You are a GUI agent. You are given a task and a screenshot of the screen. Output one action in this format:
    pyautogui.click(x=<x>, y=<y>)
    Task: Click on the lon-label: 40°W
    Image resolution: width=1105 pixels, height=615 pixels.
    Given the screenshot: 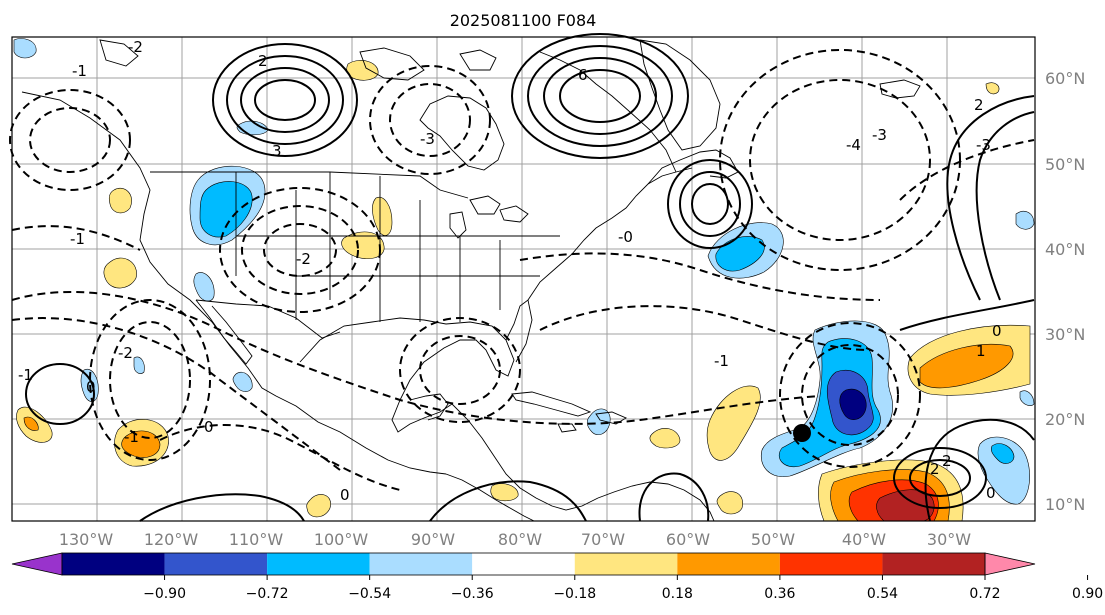 What is the action you would take?
    pyautogui.click(x=864, y=539)
    